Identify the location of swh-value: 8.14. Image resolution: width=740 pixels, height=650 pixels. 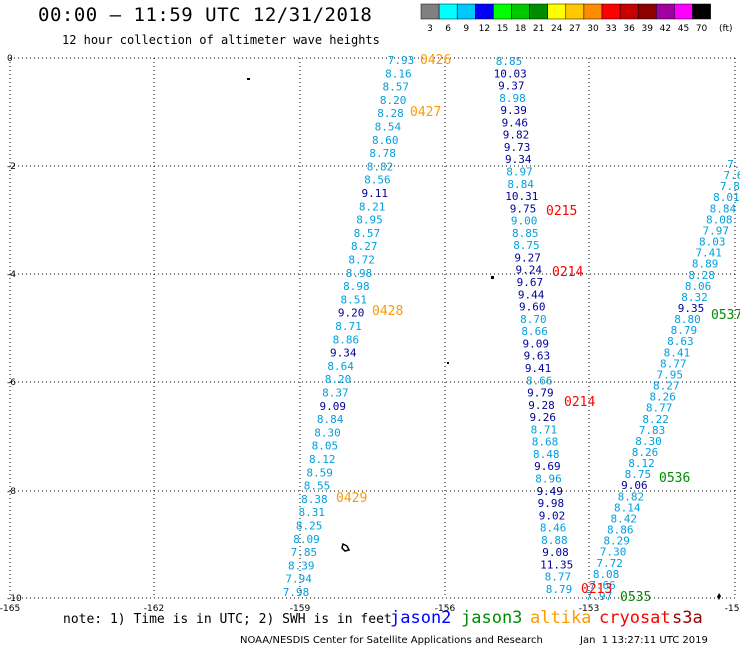
(627, 507).